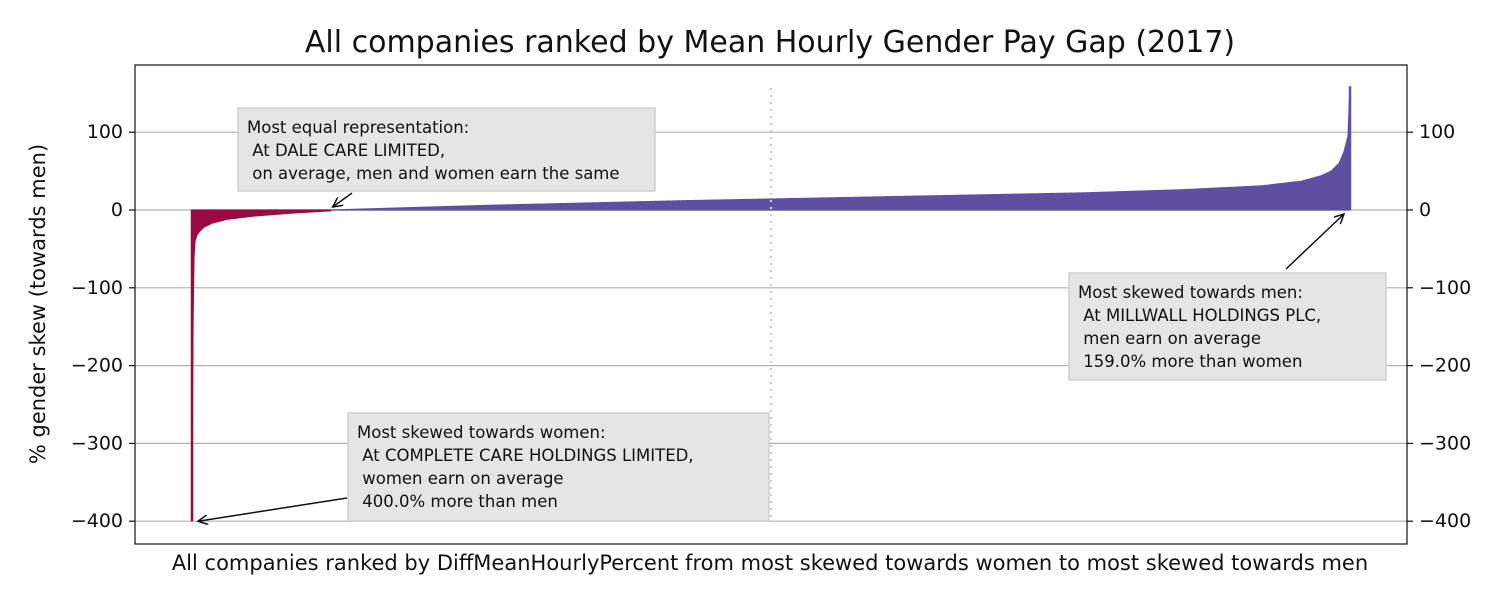 This screenshot has height=600, width=1500. What do you see at coordinates (1190, 361) in the screenshot?
I see `annotation-text-line: 159.0% more than women` at bounding box center [1190, 361].